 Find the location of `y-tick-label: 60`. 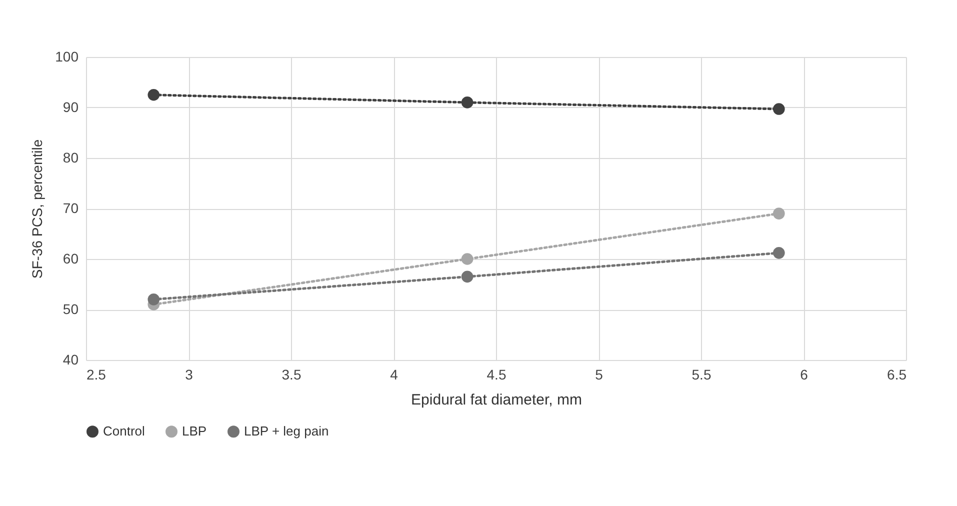

y-tick-label: 60 is located at coordinates (70, 258).